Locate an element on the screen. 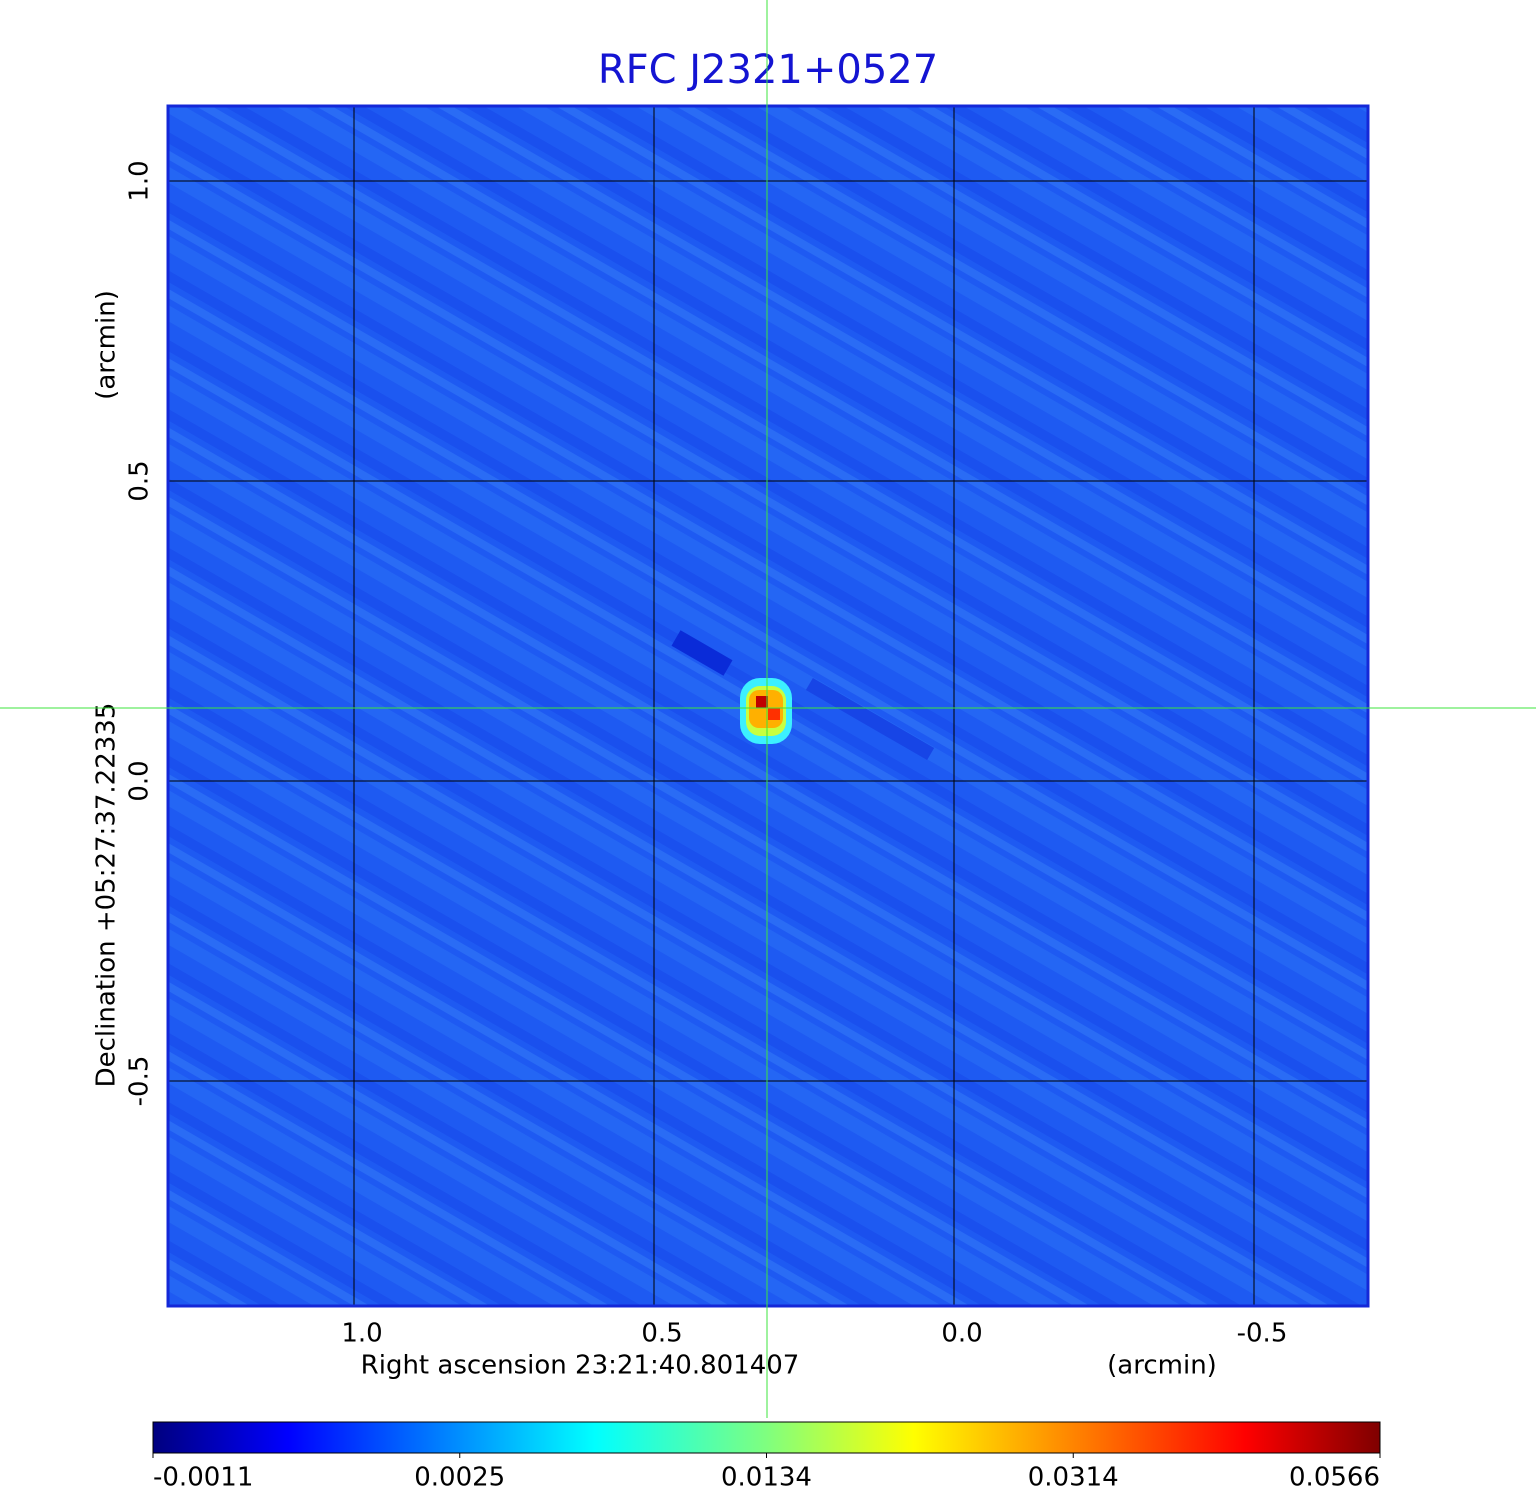  colorbar-tick-label: 0.0025 is located at coordinates (459, 1478).